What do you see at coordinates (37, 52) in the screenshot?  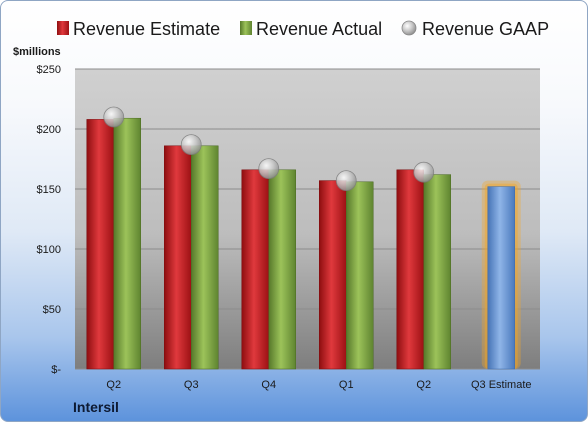 I see `y-axis-unit-label: $millions` at bounding box center [37, 52].